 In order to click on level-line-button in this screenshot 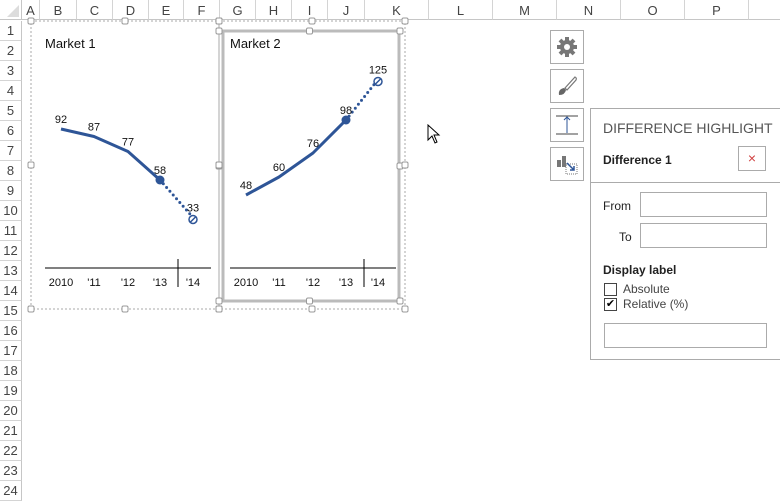, I will do `click(567, 125)`.